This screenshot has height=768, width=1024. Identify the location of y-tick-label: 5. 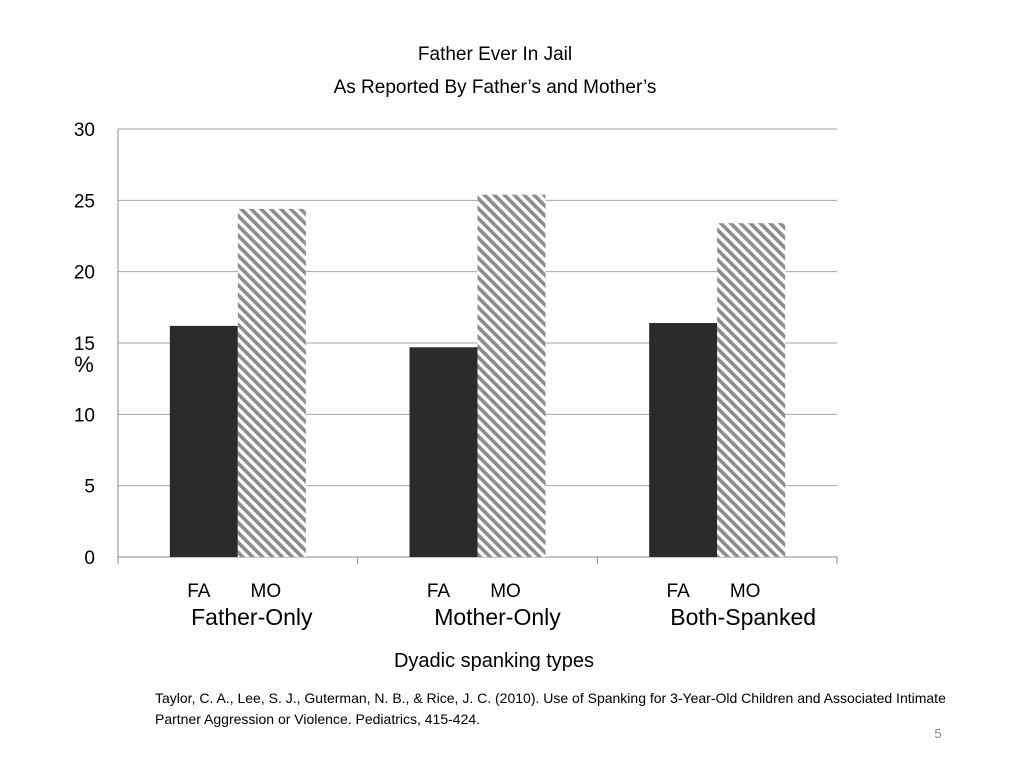
(89, 487).